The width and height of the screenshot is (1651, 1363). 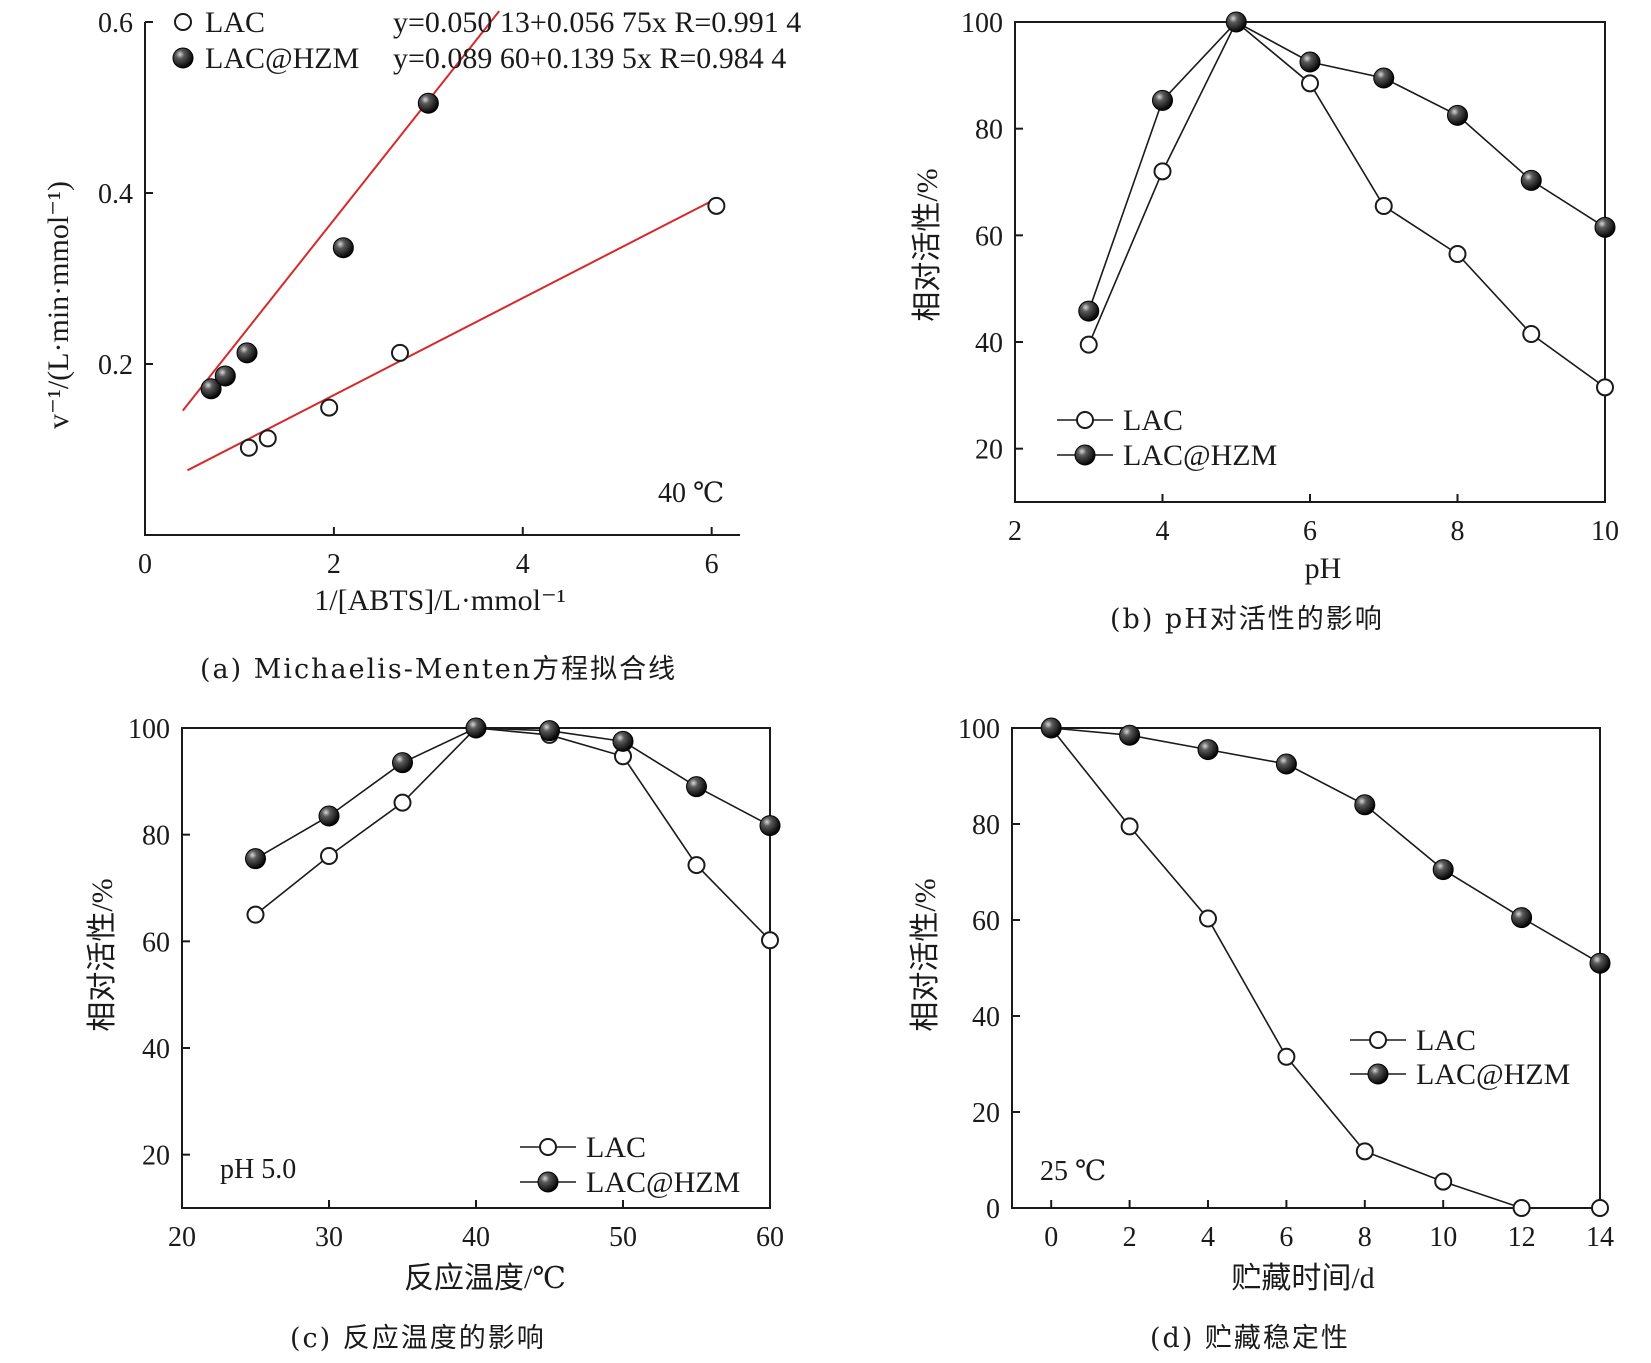 I want to click on panel-b-x-tick-label: 2, so click(x=1015, y=531).